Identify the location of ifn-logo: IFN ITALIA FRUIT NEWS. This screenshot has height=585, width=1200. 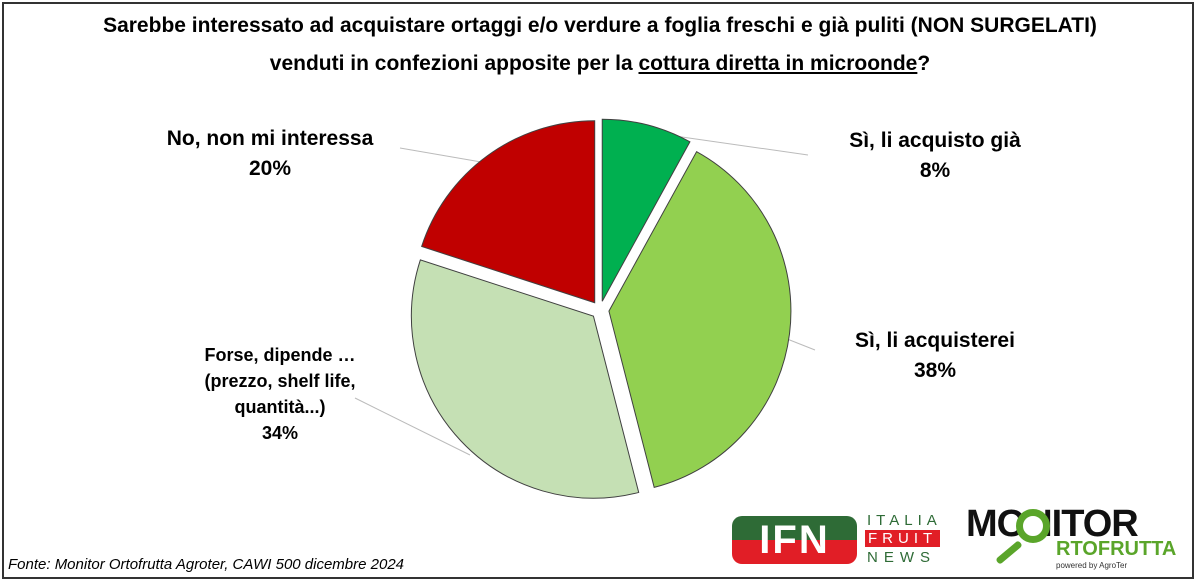
(842, 540).